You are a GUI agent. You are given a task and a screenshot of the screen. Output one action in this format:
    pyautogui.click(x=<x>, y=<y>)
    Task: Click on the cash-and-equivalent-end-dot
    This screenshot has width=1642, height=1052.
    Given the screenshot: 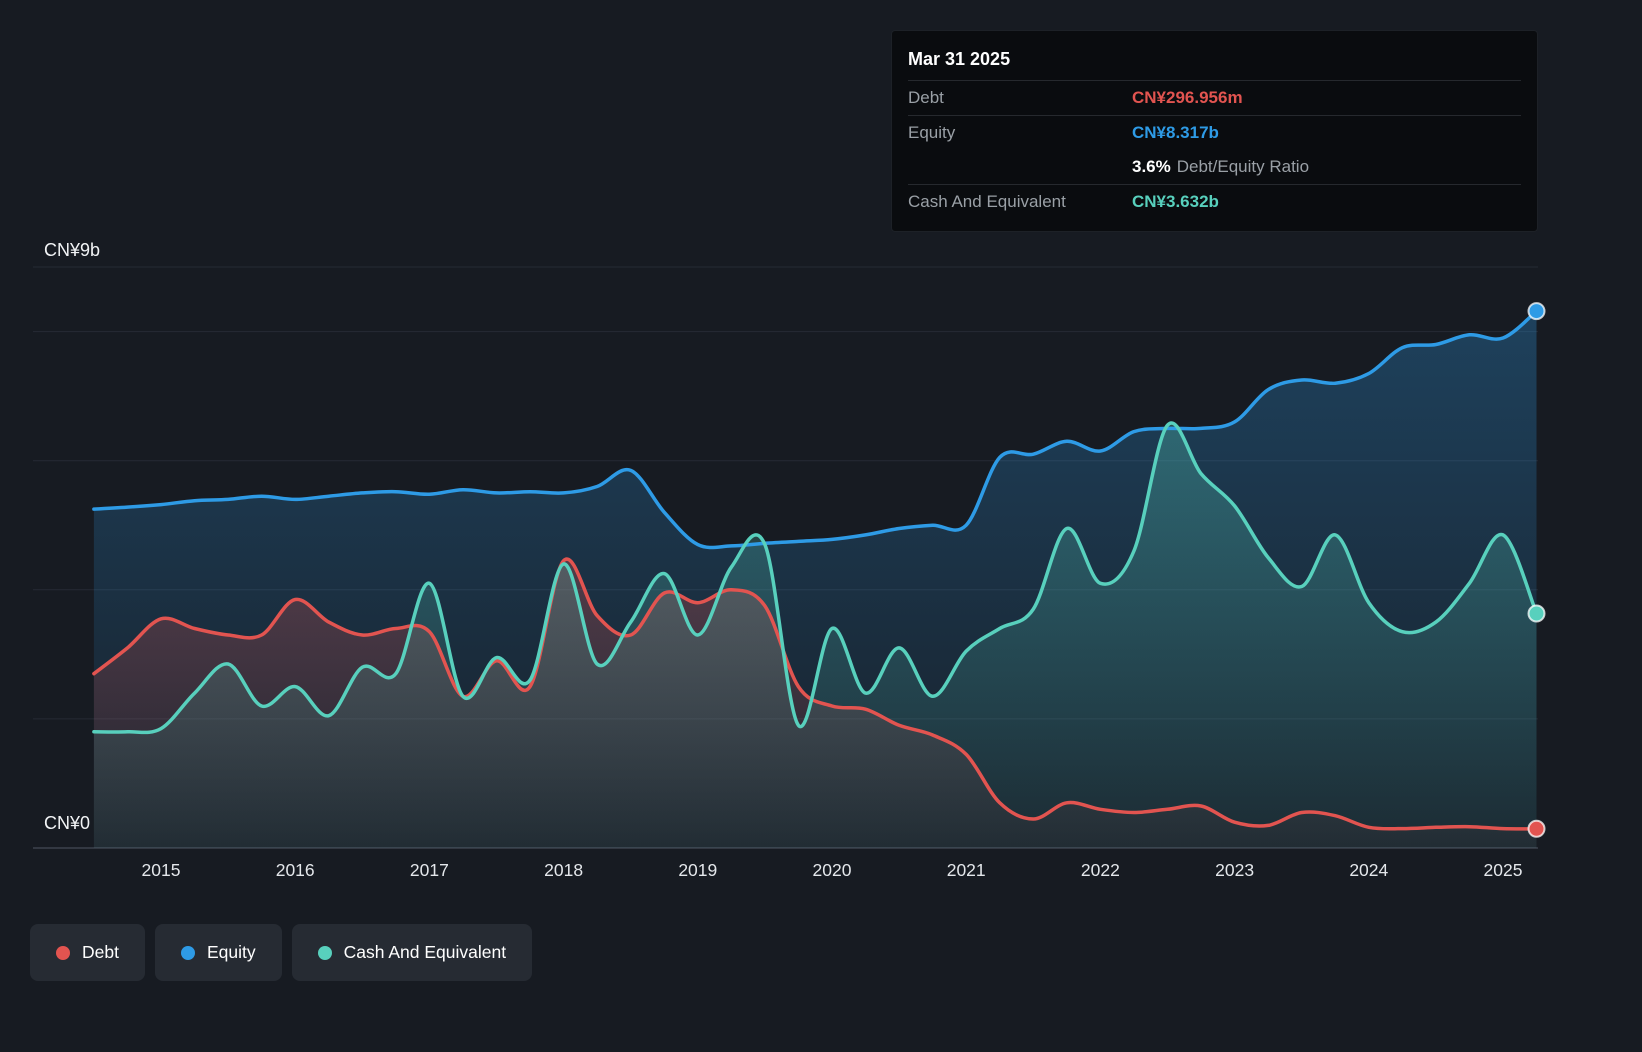 What is the action you would take?
    pyautogui.click(x=1536, y=613)
    